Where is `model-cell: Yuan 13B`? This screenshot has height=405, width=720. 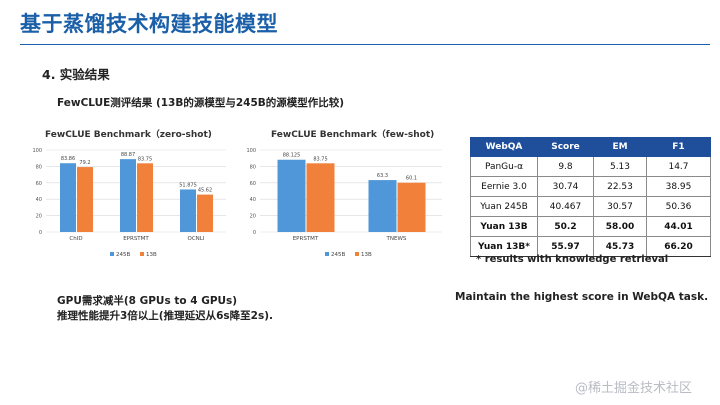 model-cell: Yuan 13B is located at coordinates (504, 226).